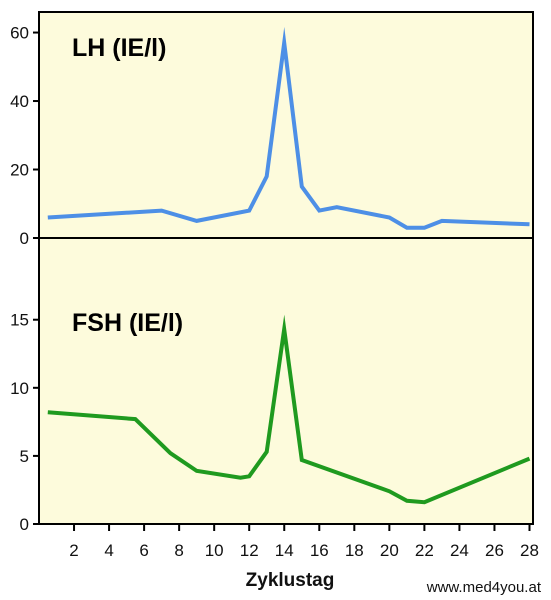 This screenshot has height=600, width=551. I want to click on x-tick-label: 6, so click(143, 550).